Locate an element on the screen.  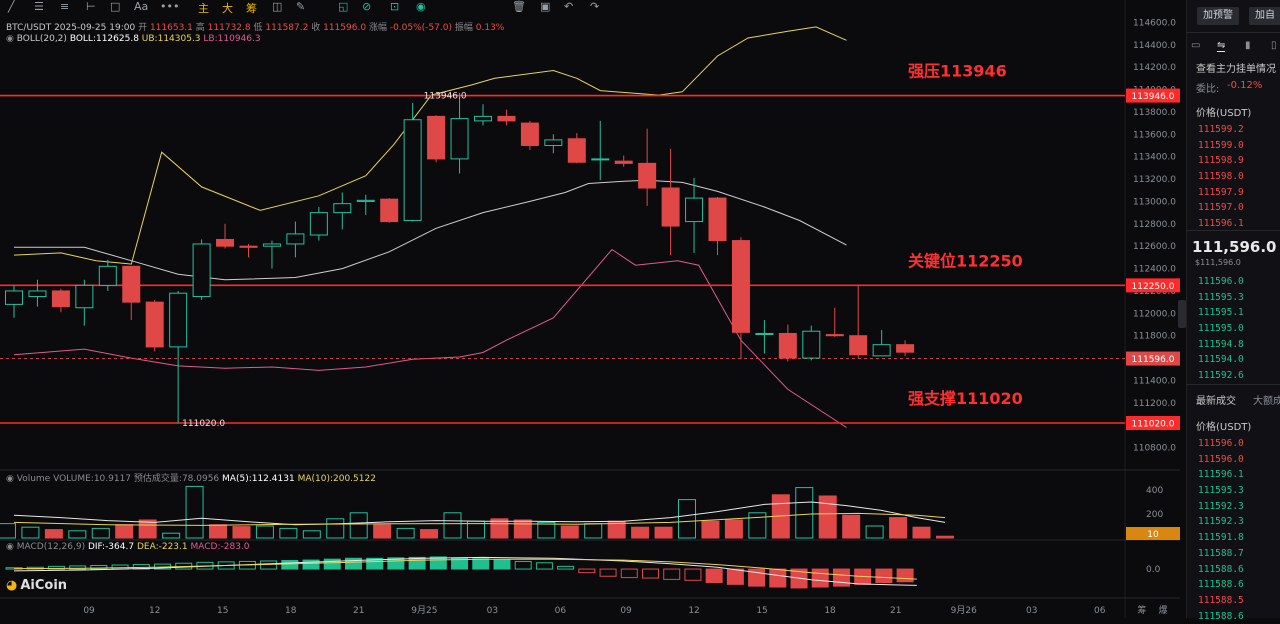
boll-name: BOLL(20,2) is located at coordinates (41, 39).